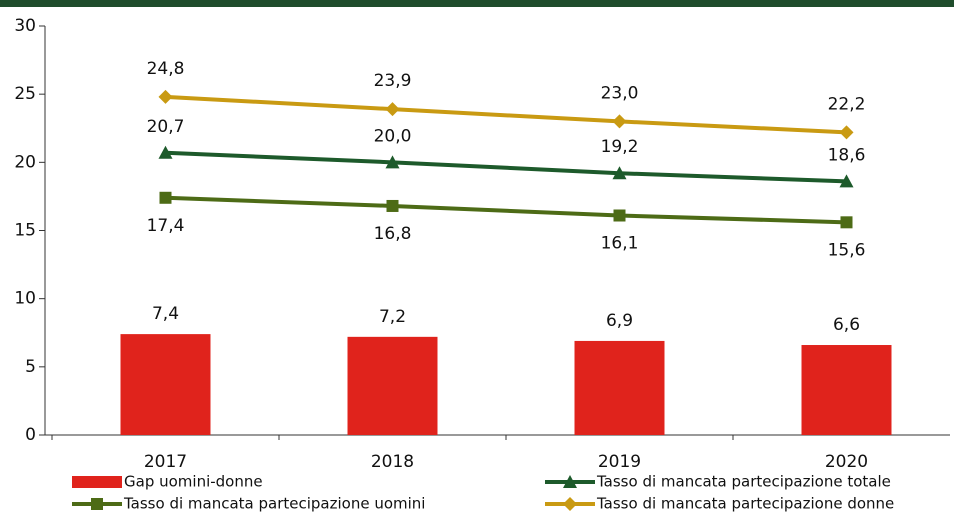  What do you see at coordinates (274, 504) in the screenshot?
I see `legend-label: Tasso di mancata partecipazione uomini` at bounding box center [274, 504].